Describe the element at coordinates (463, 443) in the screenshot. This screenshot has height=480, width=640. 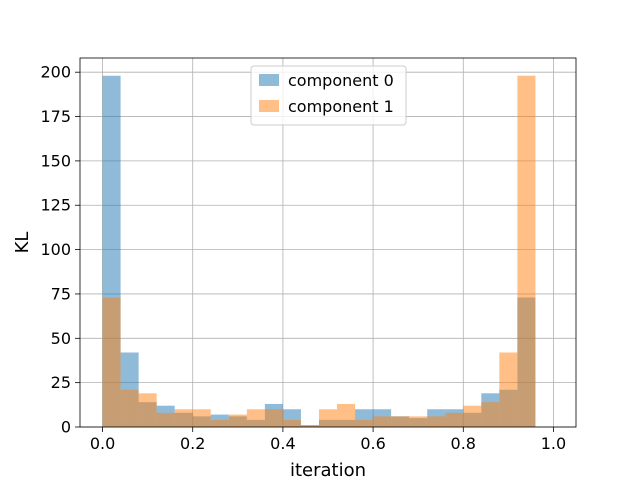
I see `x-tick-label: 0.8` at that location.